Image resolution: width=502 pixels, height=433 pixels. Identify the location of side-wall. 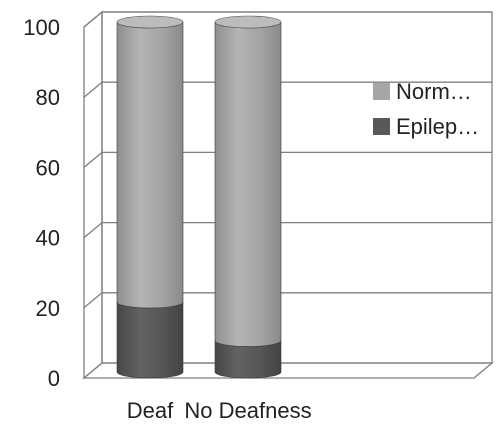
(93, 195).